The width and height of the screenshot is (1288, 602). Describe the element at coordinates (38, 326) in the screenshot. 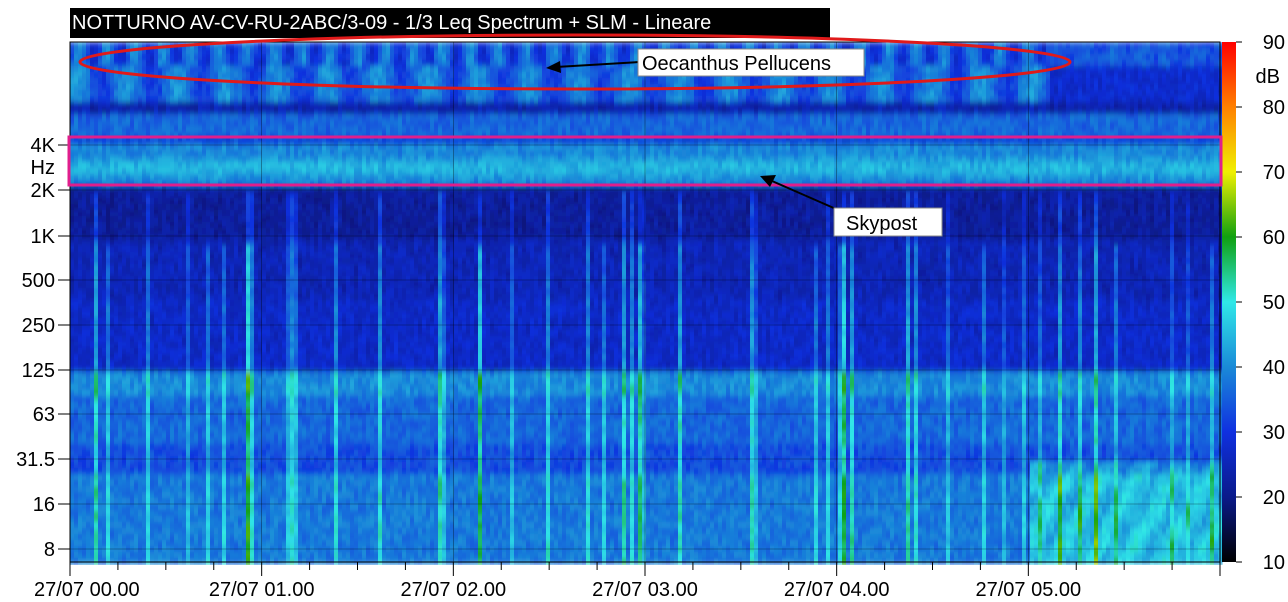

I see `y-tick-label: 250` at that location.